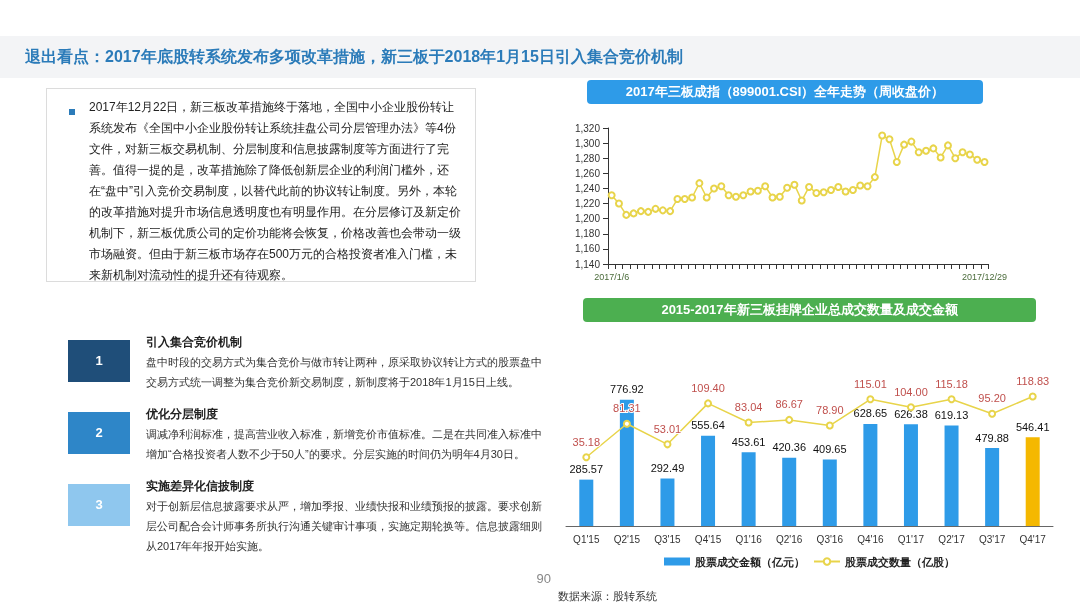 The height and width of the screenshot is (608, 1080). Describe the element at coordinates (870, 383) in the screenshot. I see `data-label: 115.01` at that location.